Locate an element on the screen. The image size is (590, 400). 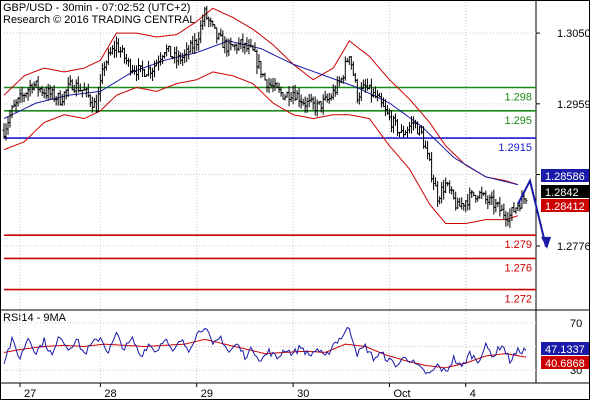
x-tick-label: 30 is located at coordinates (303, 394).